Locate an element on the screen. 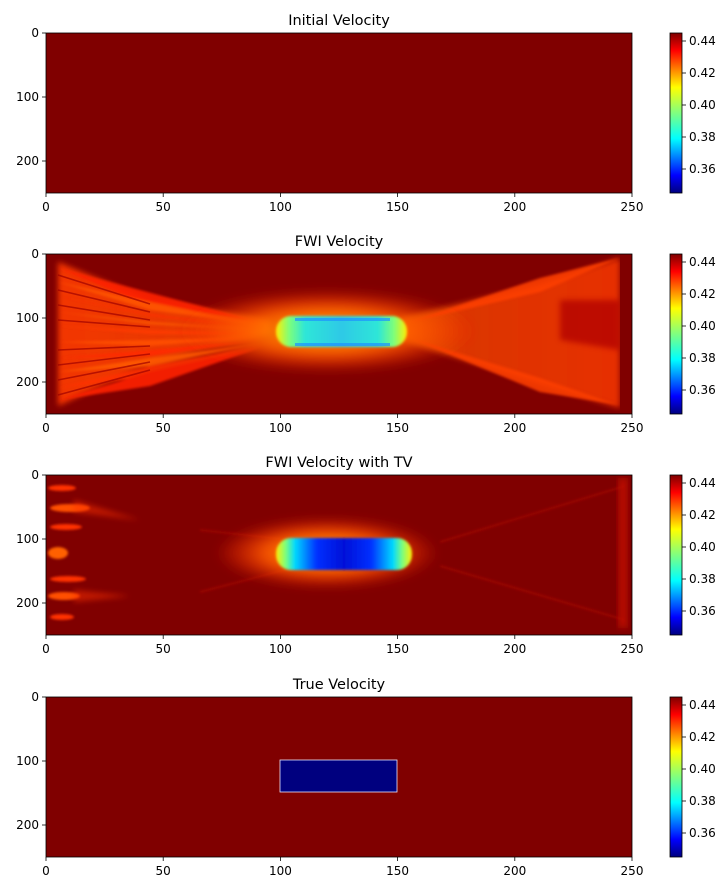  heatmap-image-fwi is located at coordinates (339, 334).